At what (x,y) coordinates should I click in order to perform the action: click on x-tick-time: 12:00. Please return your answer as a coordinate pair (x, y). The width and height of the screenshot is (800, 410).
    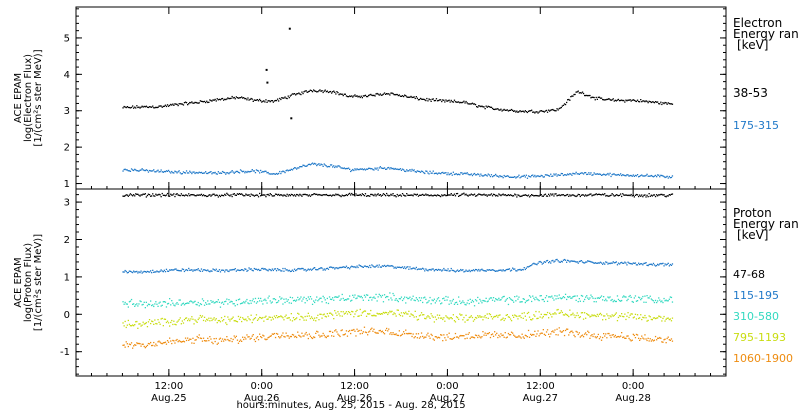
    Looking at the image, I should click on (540, 386).